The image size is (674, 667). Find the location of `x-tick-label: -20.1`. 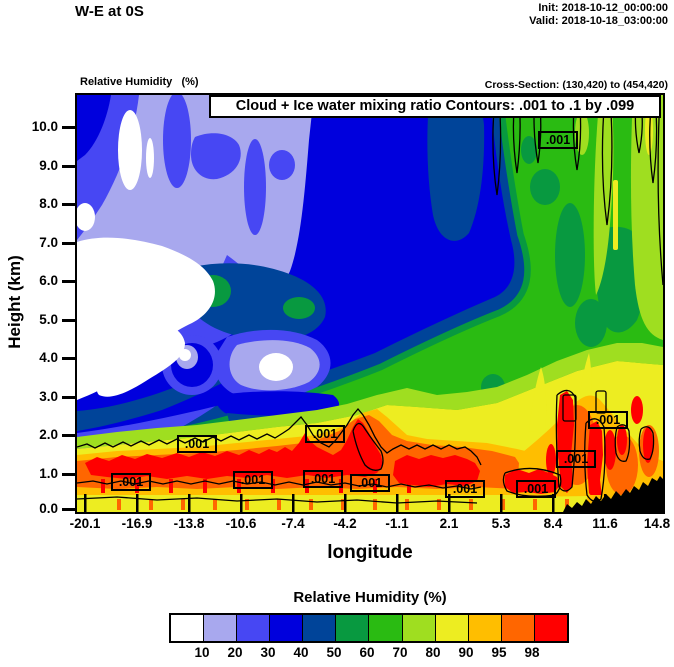

x-tick-label: -20.1 is located at coordinates (85, 523).